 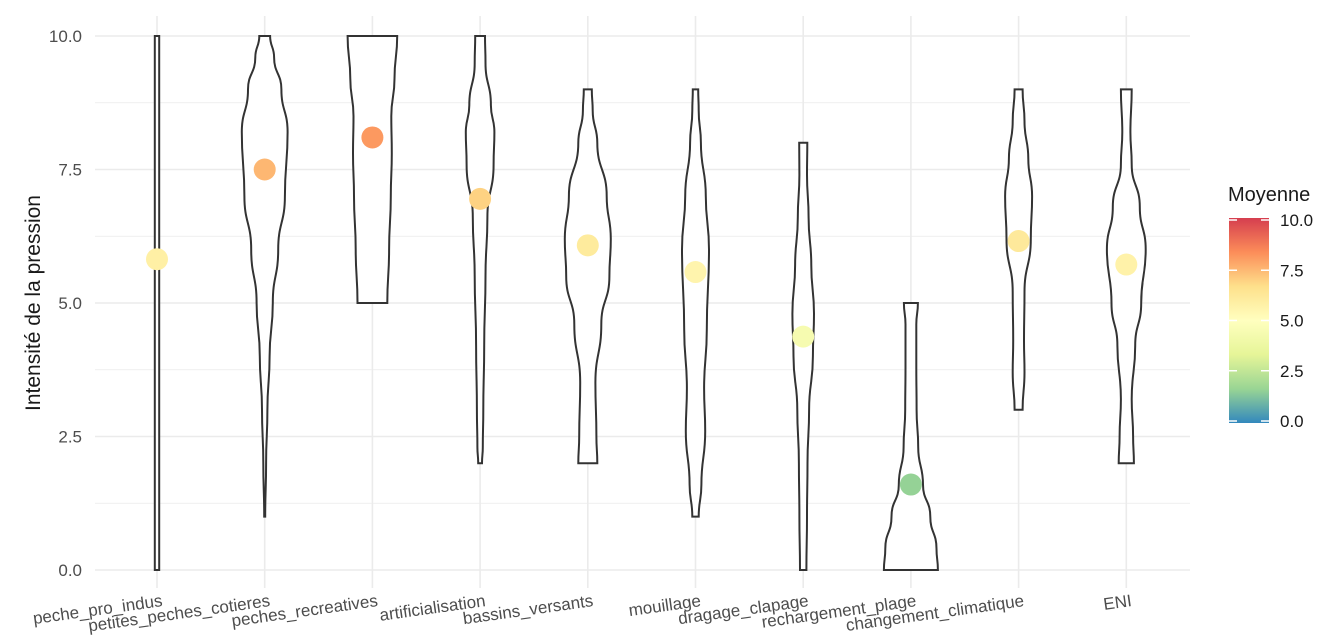 What do you see at coordinates (1117, 602) in the screenshot?
I see `x-tick-label: ENI` at bounding box center [1117, 602].